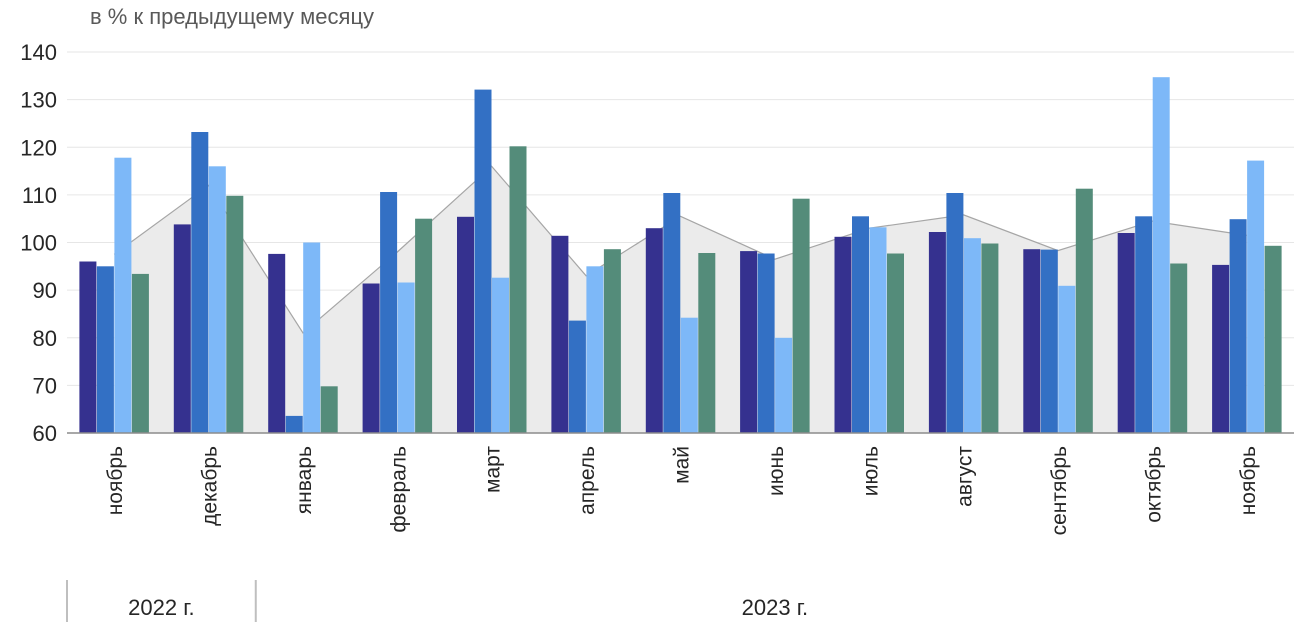 Image resolution: width=1294 pixels, height=622 pixels. What do you see at coordinates (38, 100) in the screenshot?
I see `y-tick-label: 130` at bounding box center [38, 100].